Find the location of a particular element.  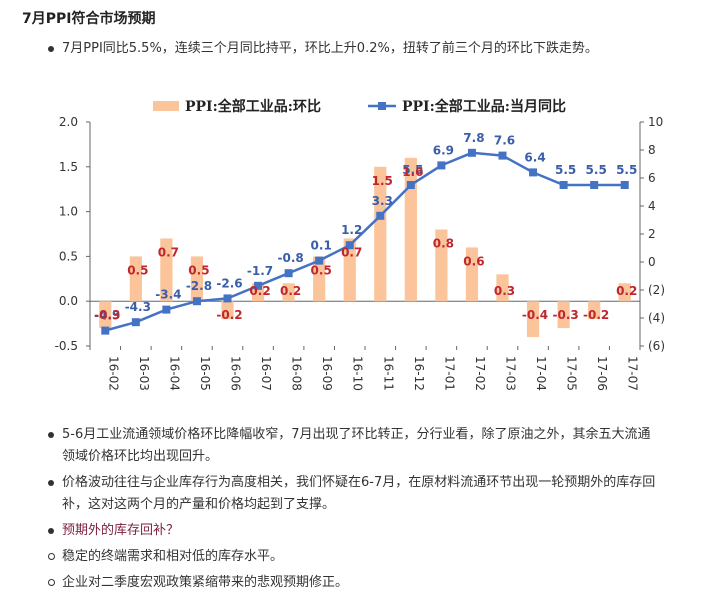

line-data-label: 7.6 is located at coordinates (504, 141).